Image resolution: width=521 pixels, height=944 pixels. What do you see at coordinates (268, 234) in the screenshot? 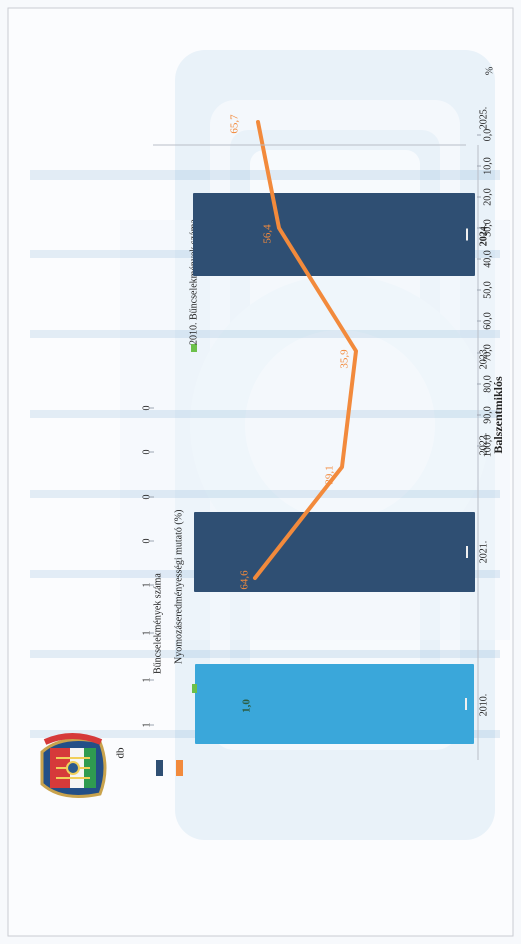
I see `line-data-label: 56,4` at bounding box center [268, 234].